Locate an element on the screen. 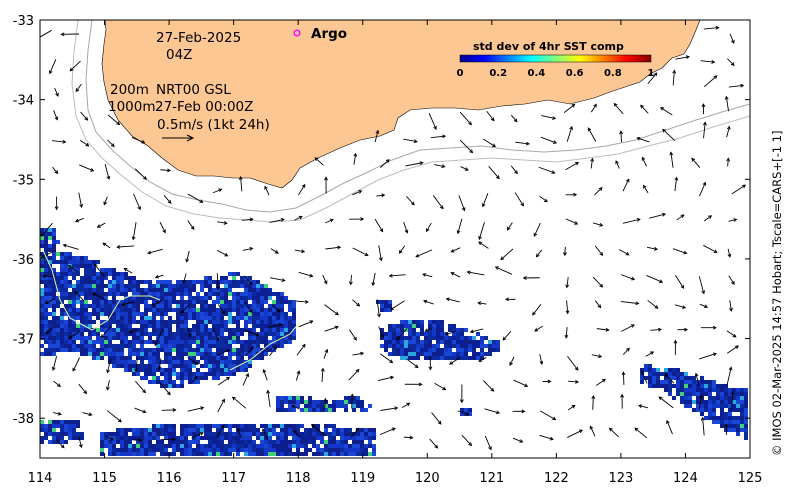 Image resolution: width=791 pixels, height=492 pixels. y-tick-label: -37 is located at coordinates (23, 340).